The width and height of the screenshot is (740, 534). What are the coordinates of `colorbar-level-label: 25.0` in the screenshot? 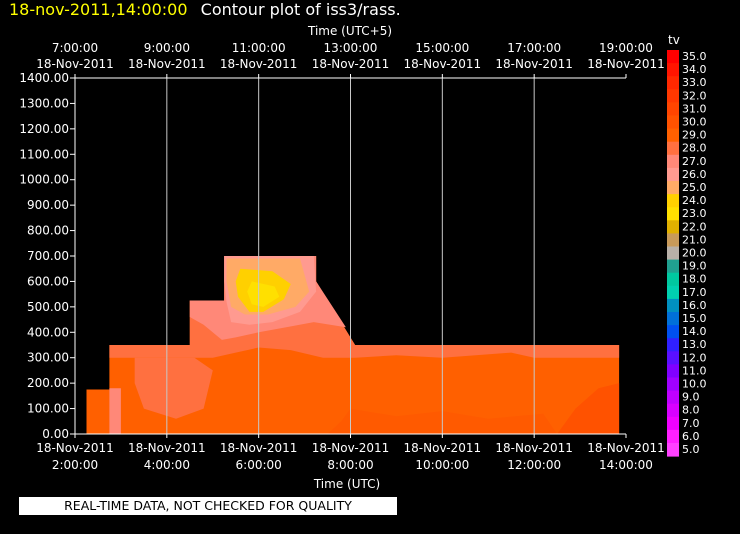 It's located at (694, 187).